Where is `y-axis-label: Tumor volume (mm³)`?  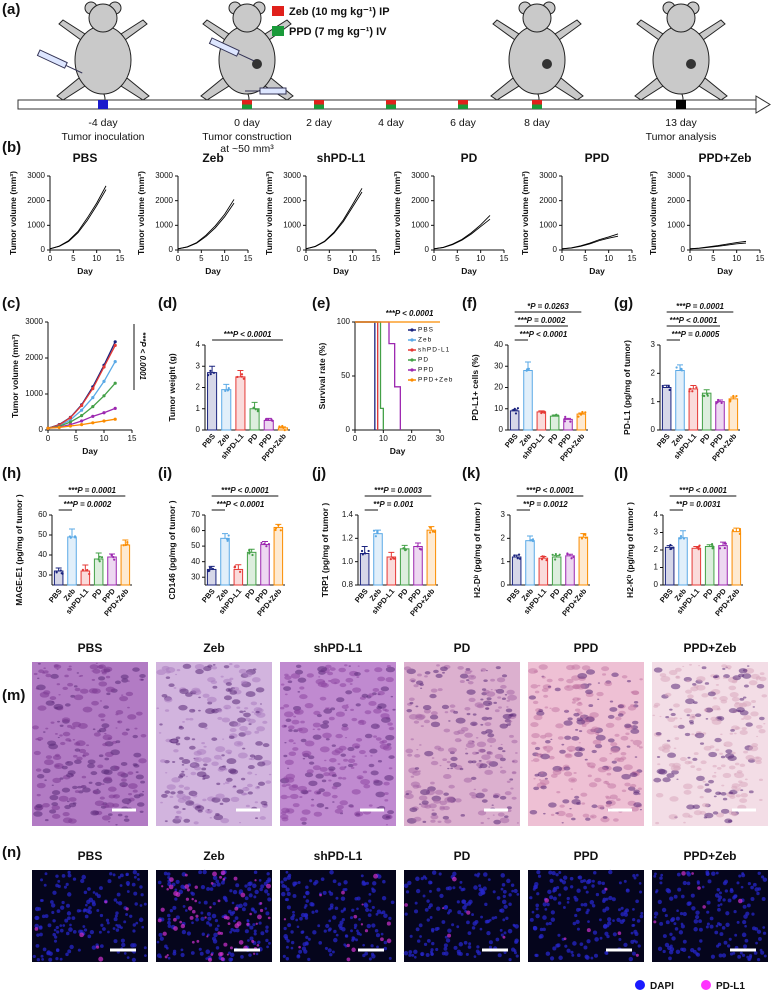
y-axis-label: Tumor volume (mm³) is located at coordinates (141, 213).